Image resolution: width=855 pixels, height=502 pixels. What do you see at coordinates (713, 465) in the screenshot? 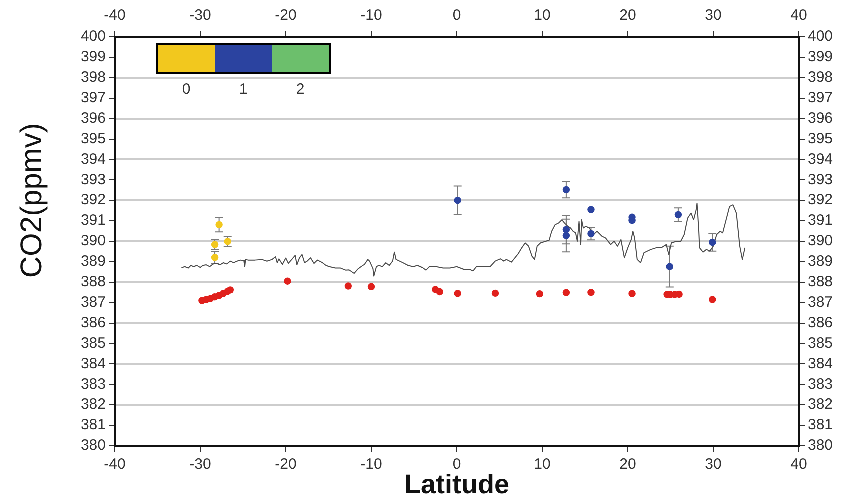
I see `x-tick-label: 30` at bounding box center [713, 465].